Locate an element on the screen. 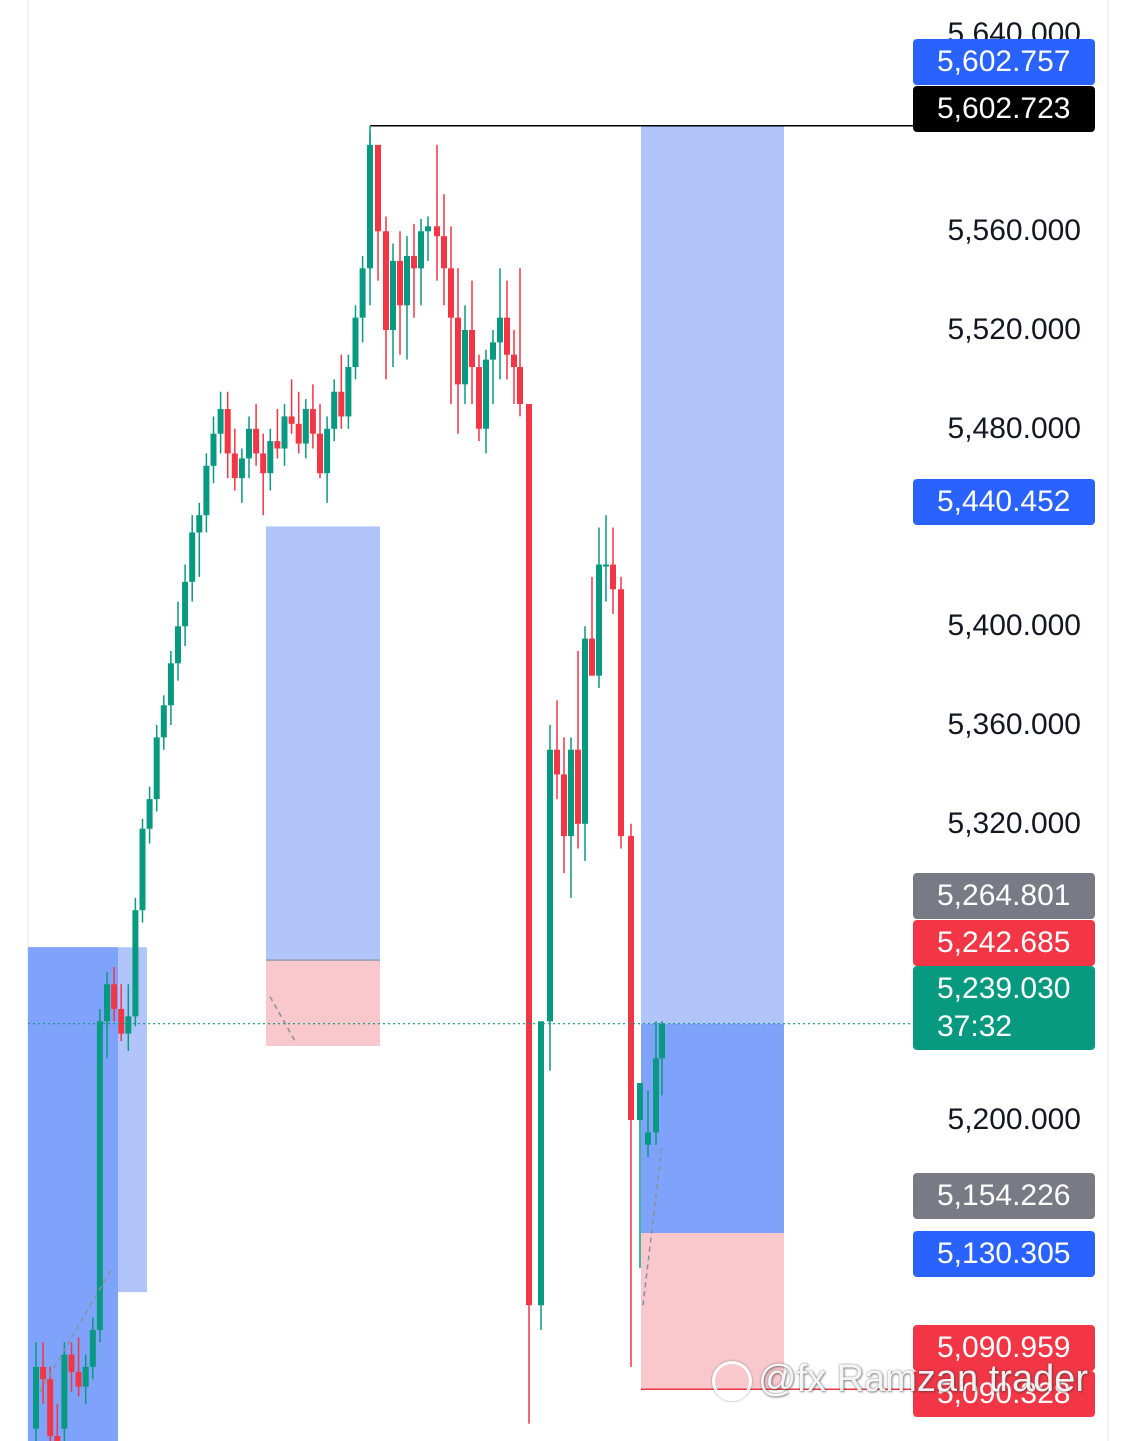 This screenshot has height=1441, width=1137. projection-arrow is located at coordinates (76, 1330).